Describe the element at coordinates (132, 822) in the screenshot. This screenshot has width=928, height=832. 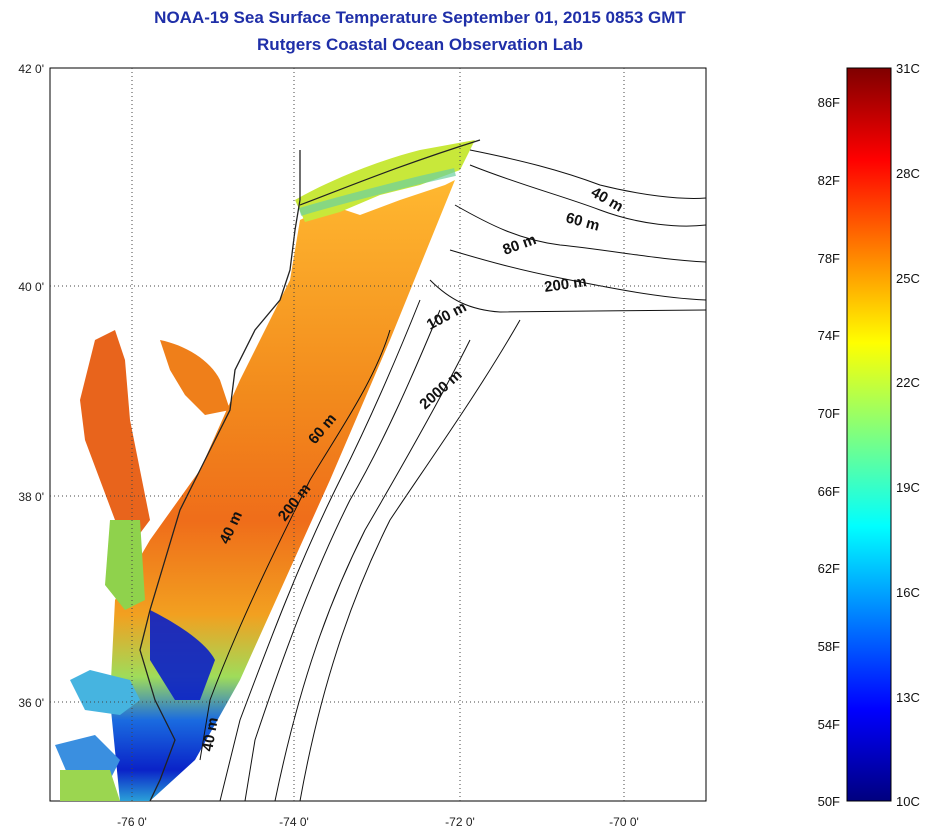
I see `lon-tick-label: -76 0'` at that location.